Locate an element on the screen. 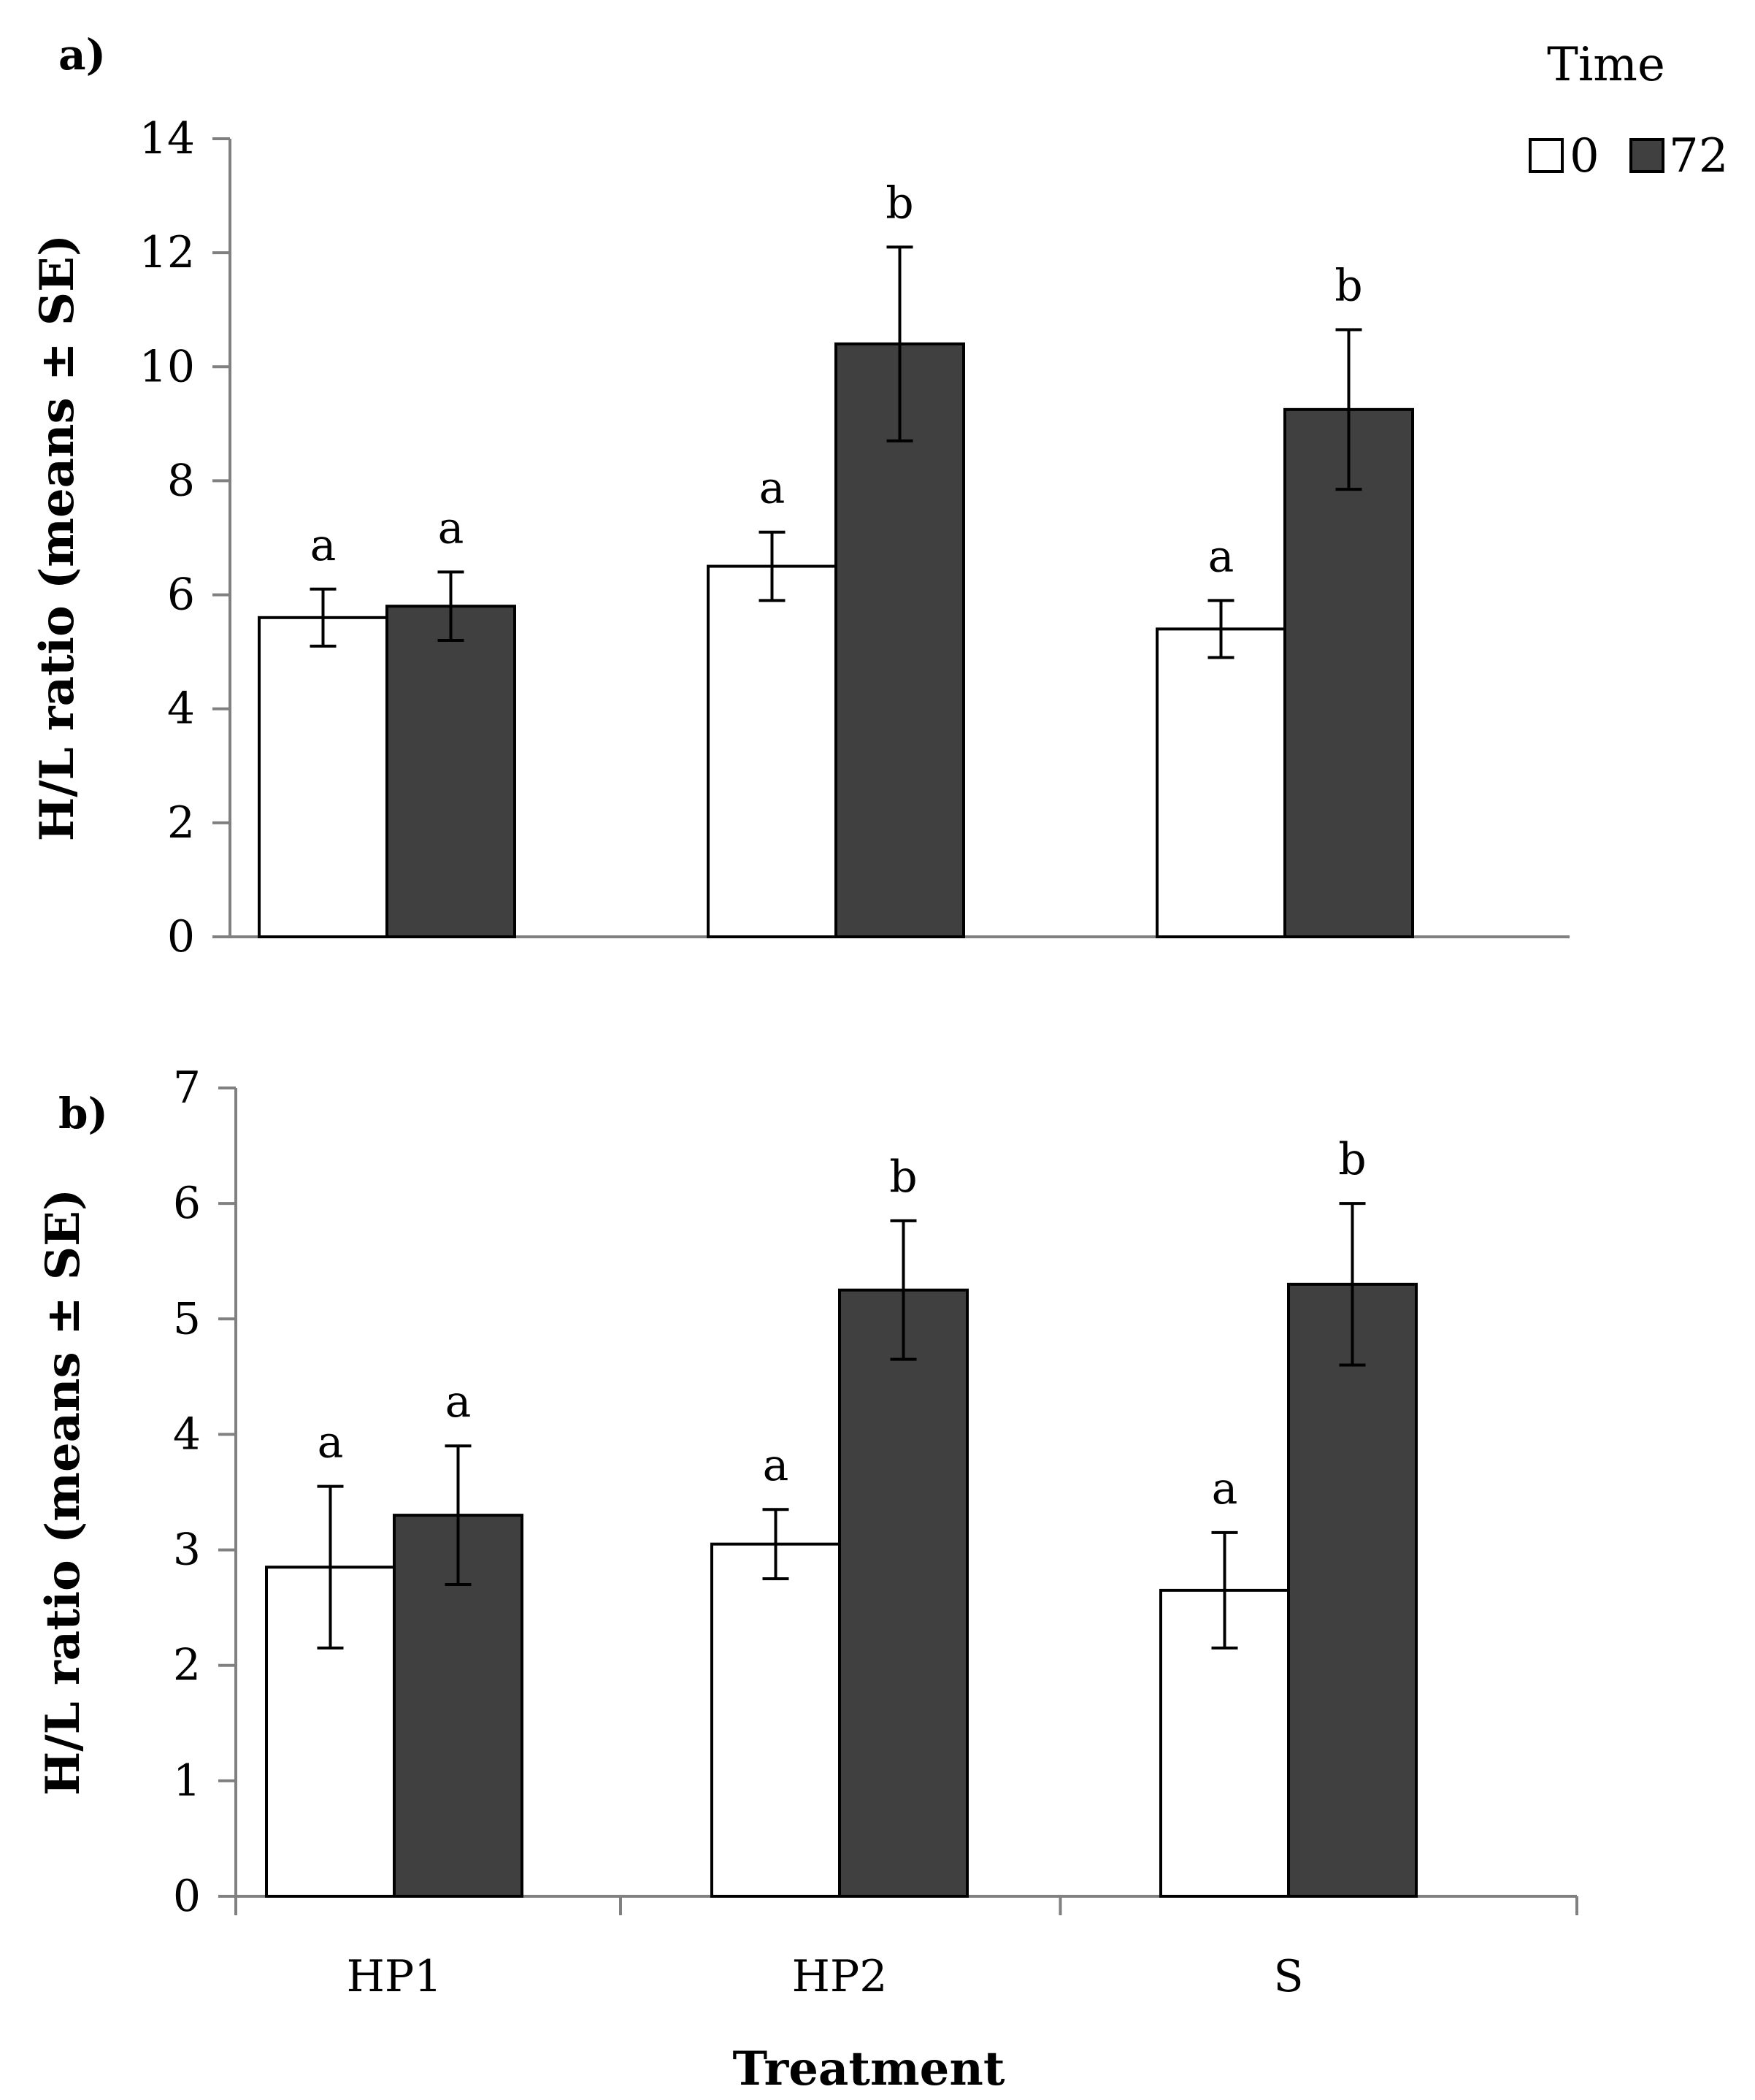  x-tick-label: HP2 is located at coordinates (840, 1976).